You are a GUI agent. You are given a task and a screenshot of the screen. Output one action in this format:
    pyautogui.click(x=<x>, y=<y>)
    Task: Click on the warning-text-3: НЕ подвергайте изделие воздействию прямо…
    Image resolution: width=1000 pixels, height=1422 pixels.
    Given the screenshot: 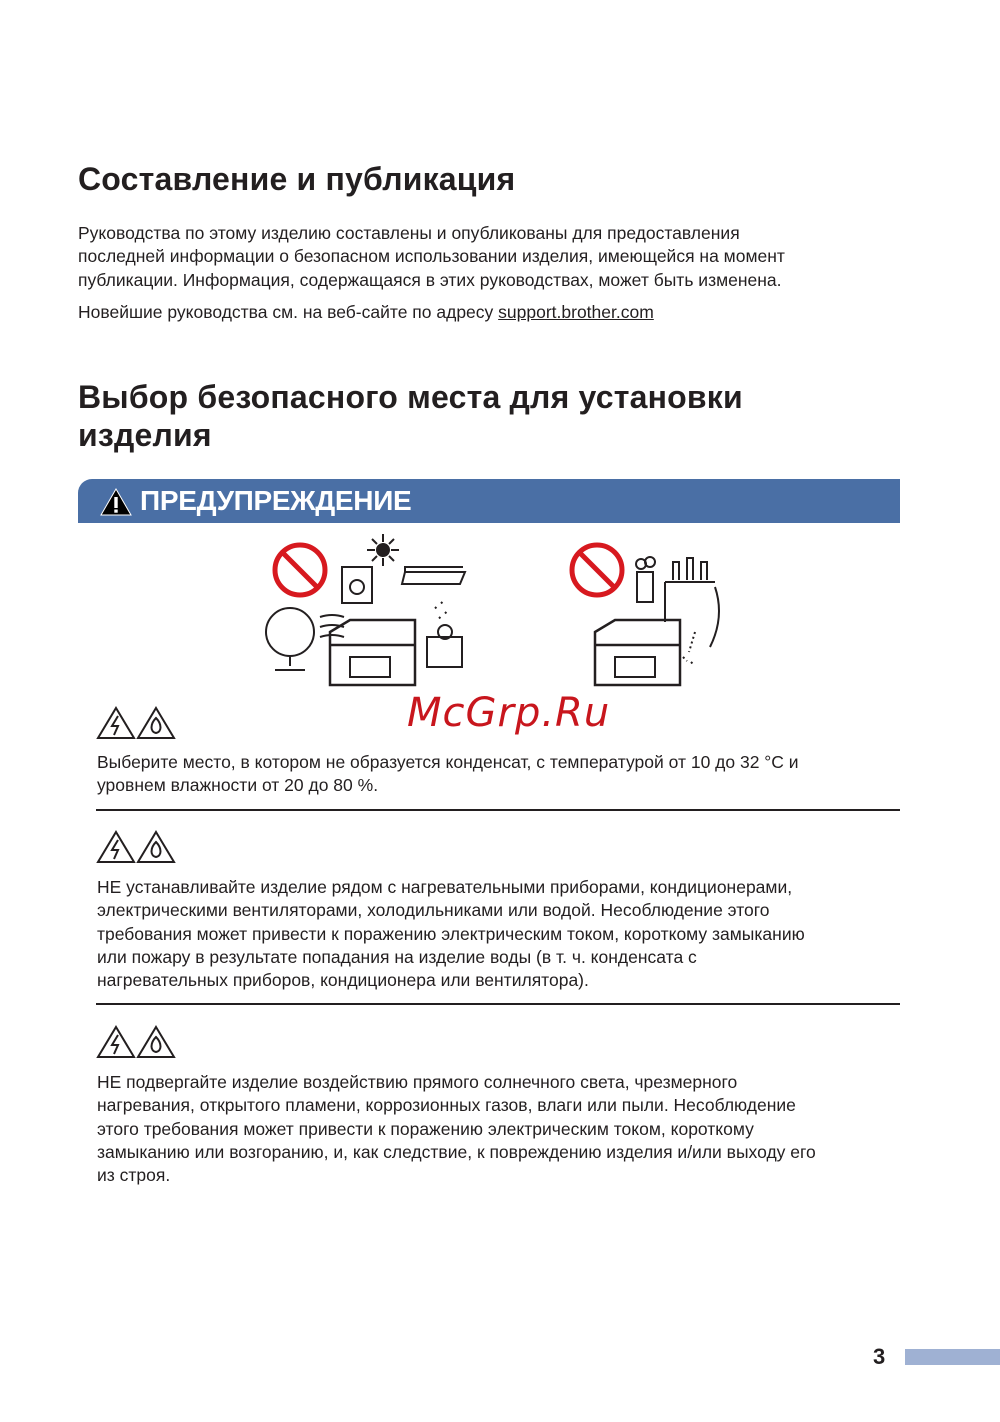 What is the action you would take?
    pyautogui.click(x=456, y=1129)
    